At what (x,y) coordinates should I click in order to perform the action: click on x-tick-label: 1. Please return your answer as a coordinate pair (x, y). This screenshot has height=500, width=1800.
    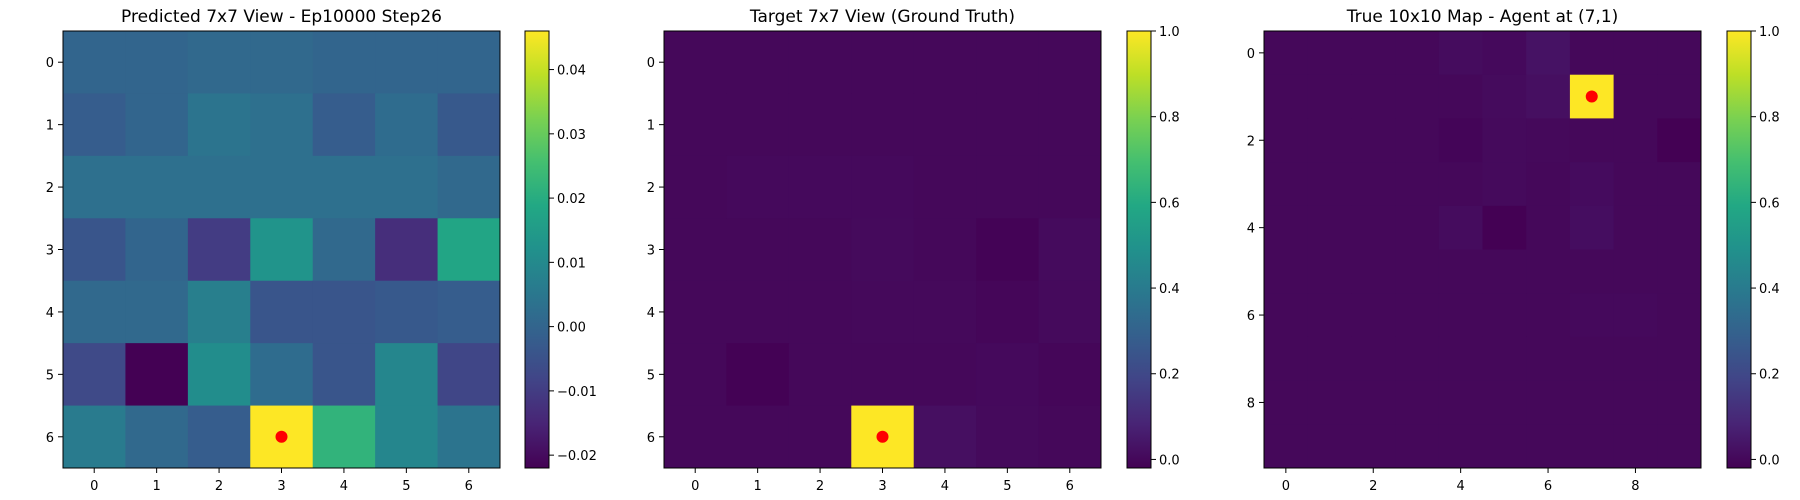
    Looking at the image, I should click on (157, 486).